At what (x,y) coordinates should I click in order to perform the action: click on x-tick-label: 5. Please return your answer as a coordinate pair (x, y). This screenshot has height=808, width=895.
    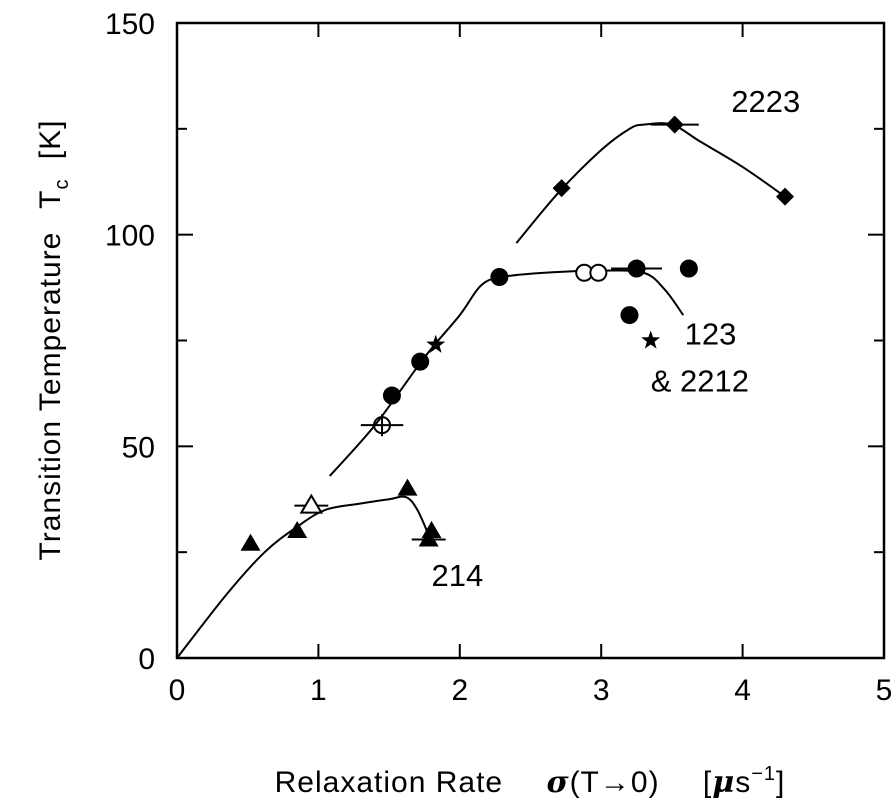
    Looking at the image, I should click on (884, 690).